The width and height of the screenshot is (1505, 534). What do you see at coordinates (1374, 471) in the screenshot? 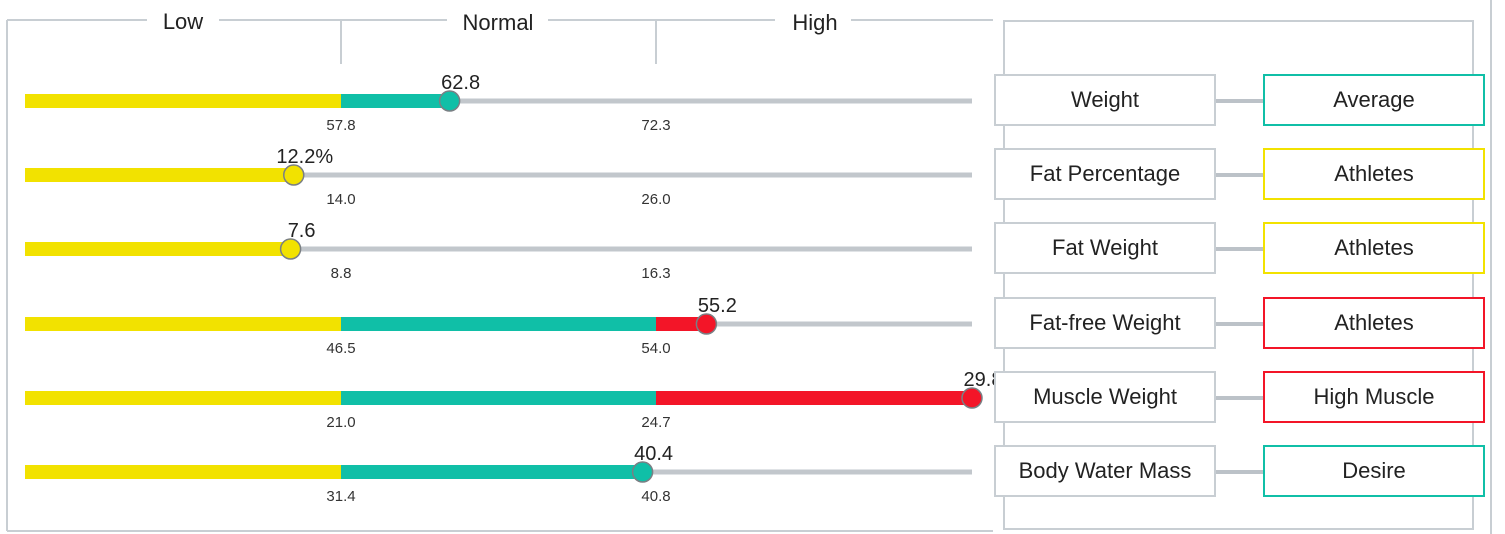
I see `status-label: Desire` at bounding box center [1374, 471].